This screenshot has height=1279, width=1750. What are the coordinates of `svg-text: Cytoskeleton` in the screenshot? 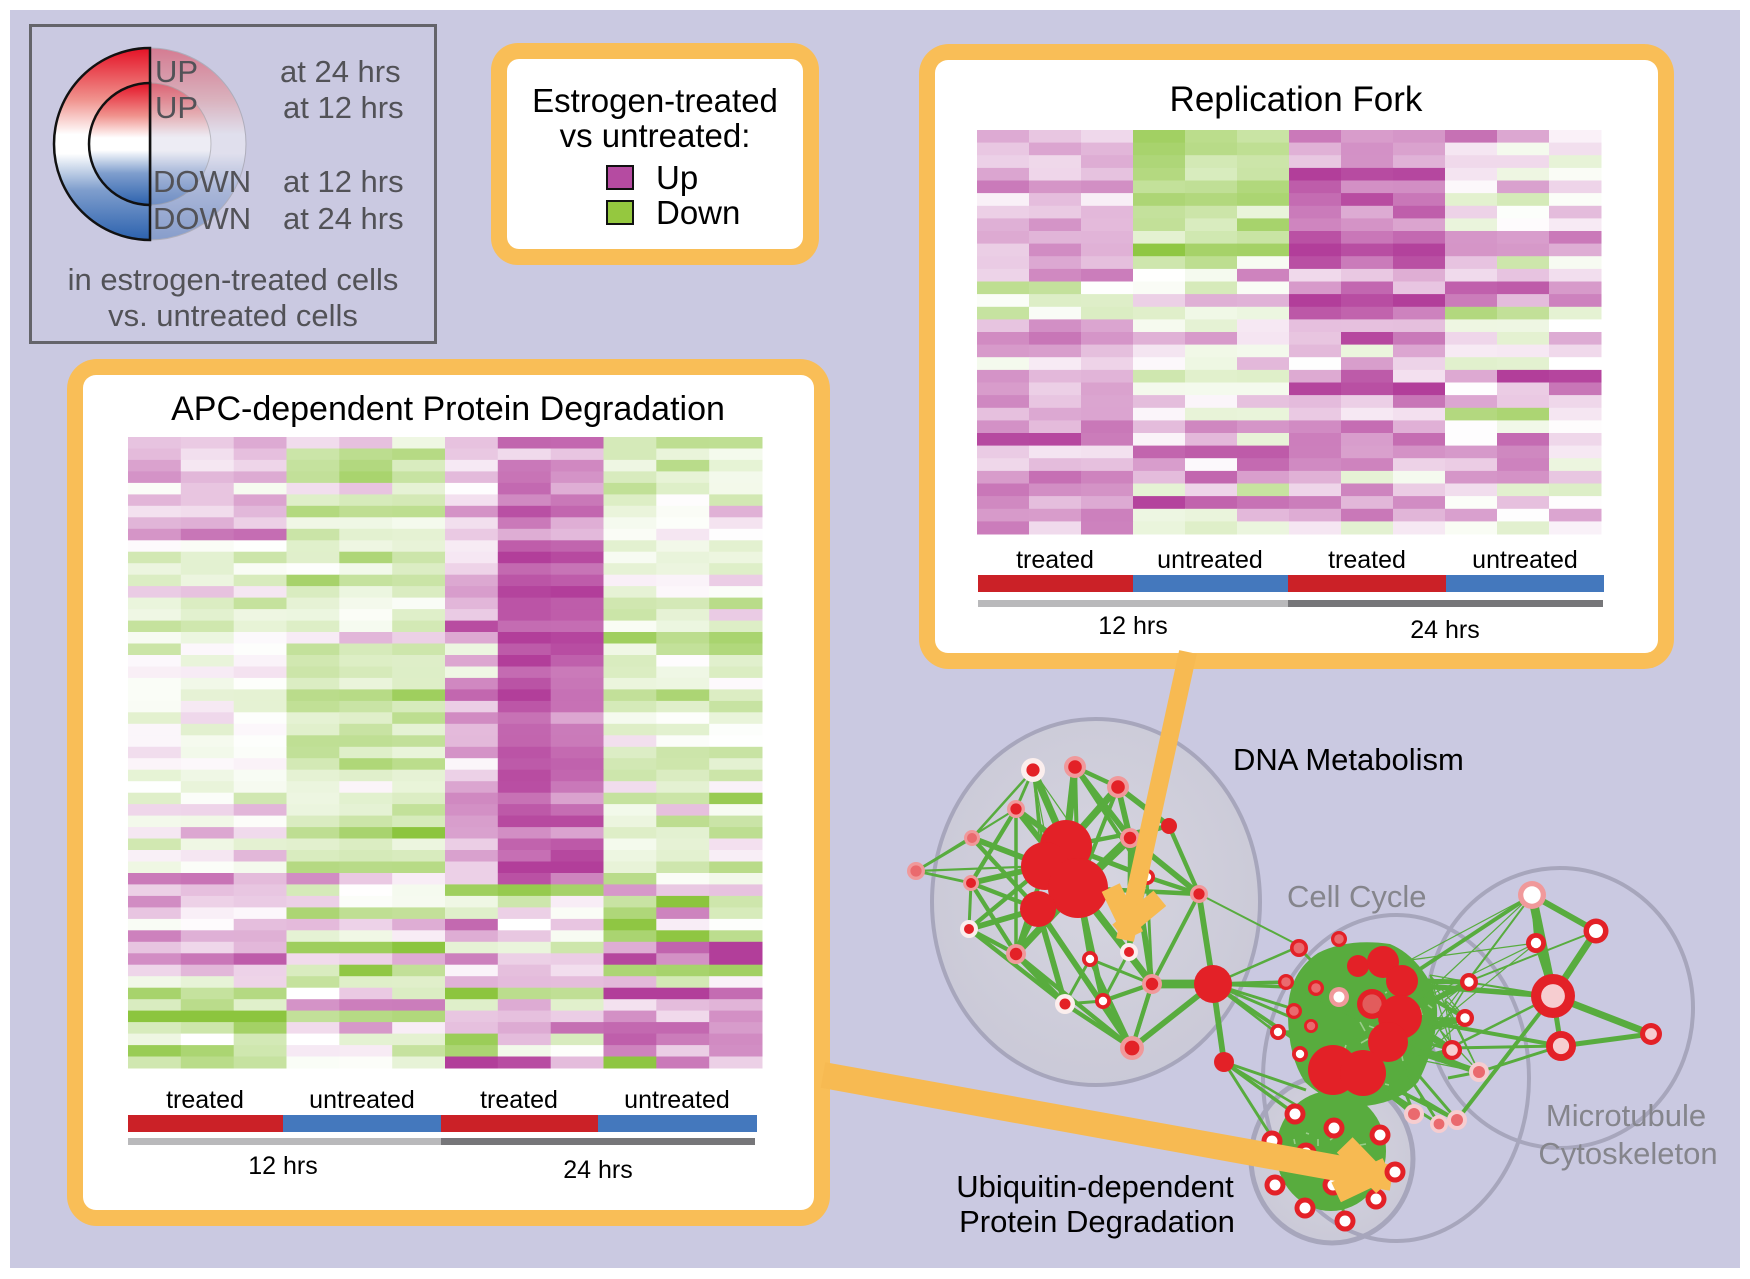 It's located at (1627, 1153).